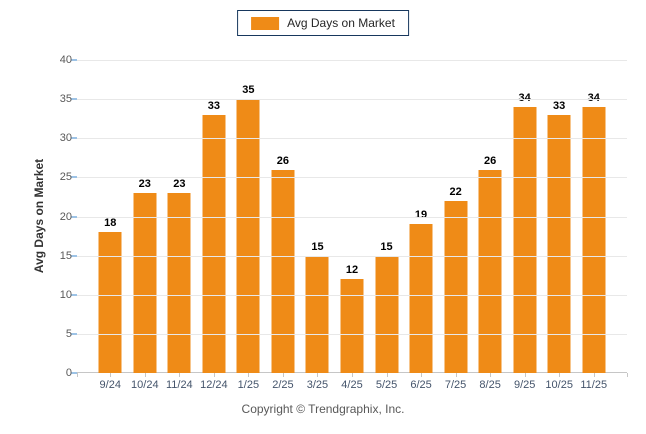 The image size is (646, 434). I want to click on x-axis-label: 7/25, so click(455, 385).